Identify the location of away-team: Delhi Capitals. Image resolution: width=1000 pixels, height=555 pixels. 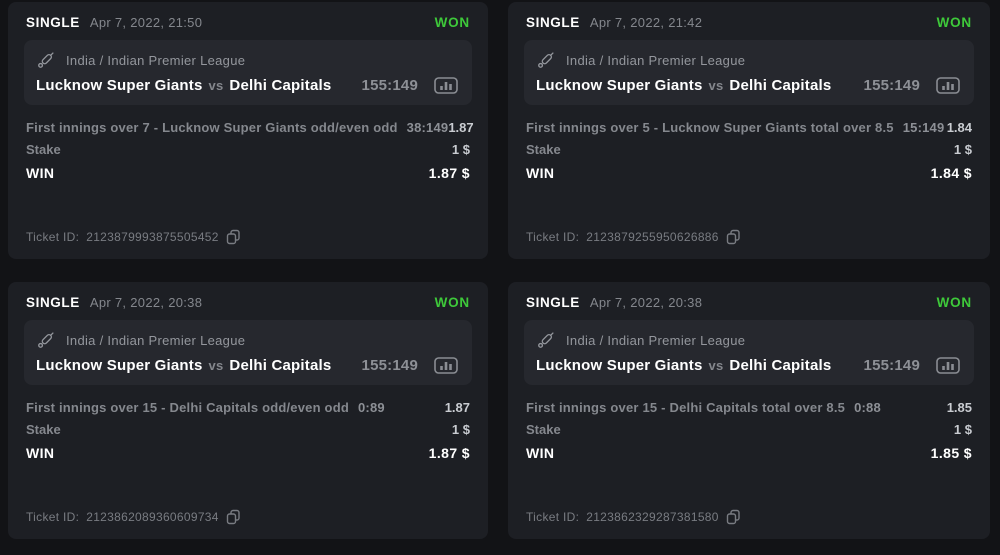
(780, 85).